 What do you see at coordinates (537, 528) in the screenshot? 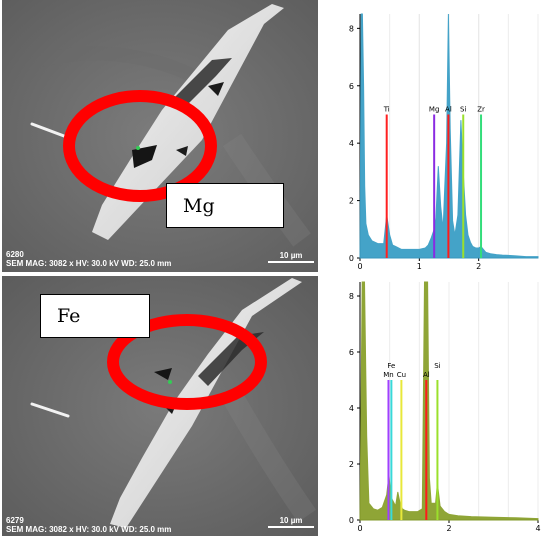
I see `x-tick-label: 4` at bounding box center [537, 528].